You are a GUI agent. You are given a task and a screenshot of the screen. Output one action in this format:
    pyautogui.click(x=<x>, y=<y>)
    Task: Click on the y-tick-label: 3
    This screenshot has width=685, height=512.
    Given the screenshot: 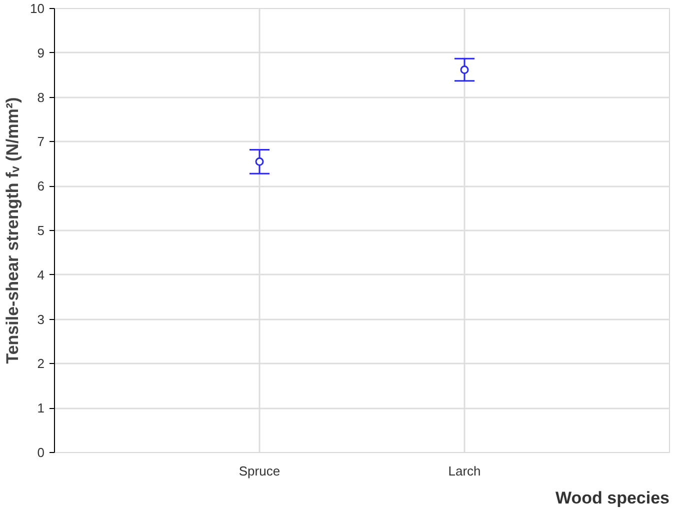 What is the action you would take?
    pyautogui.click(x=41, y=319)
    